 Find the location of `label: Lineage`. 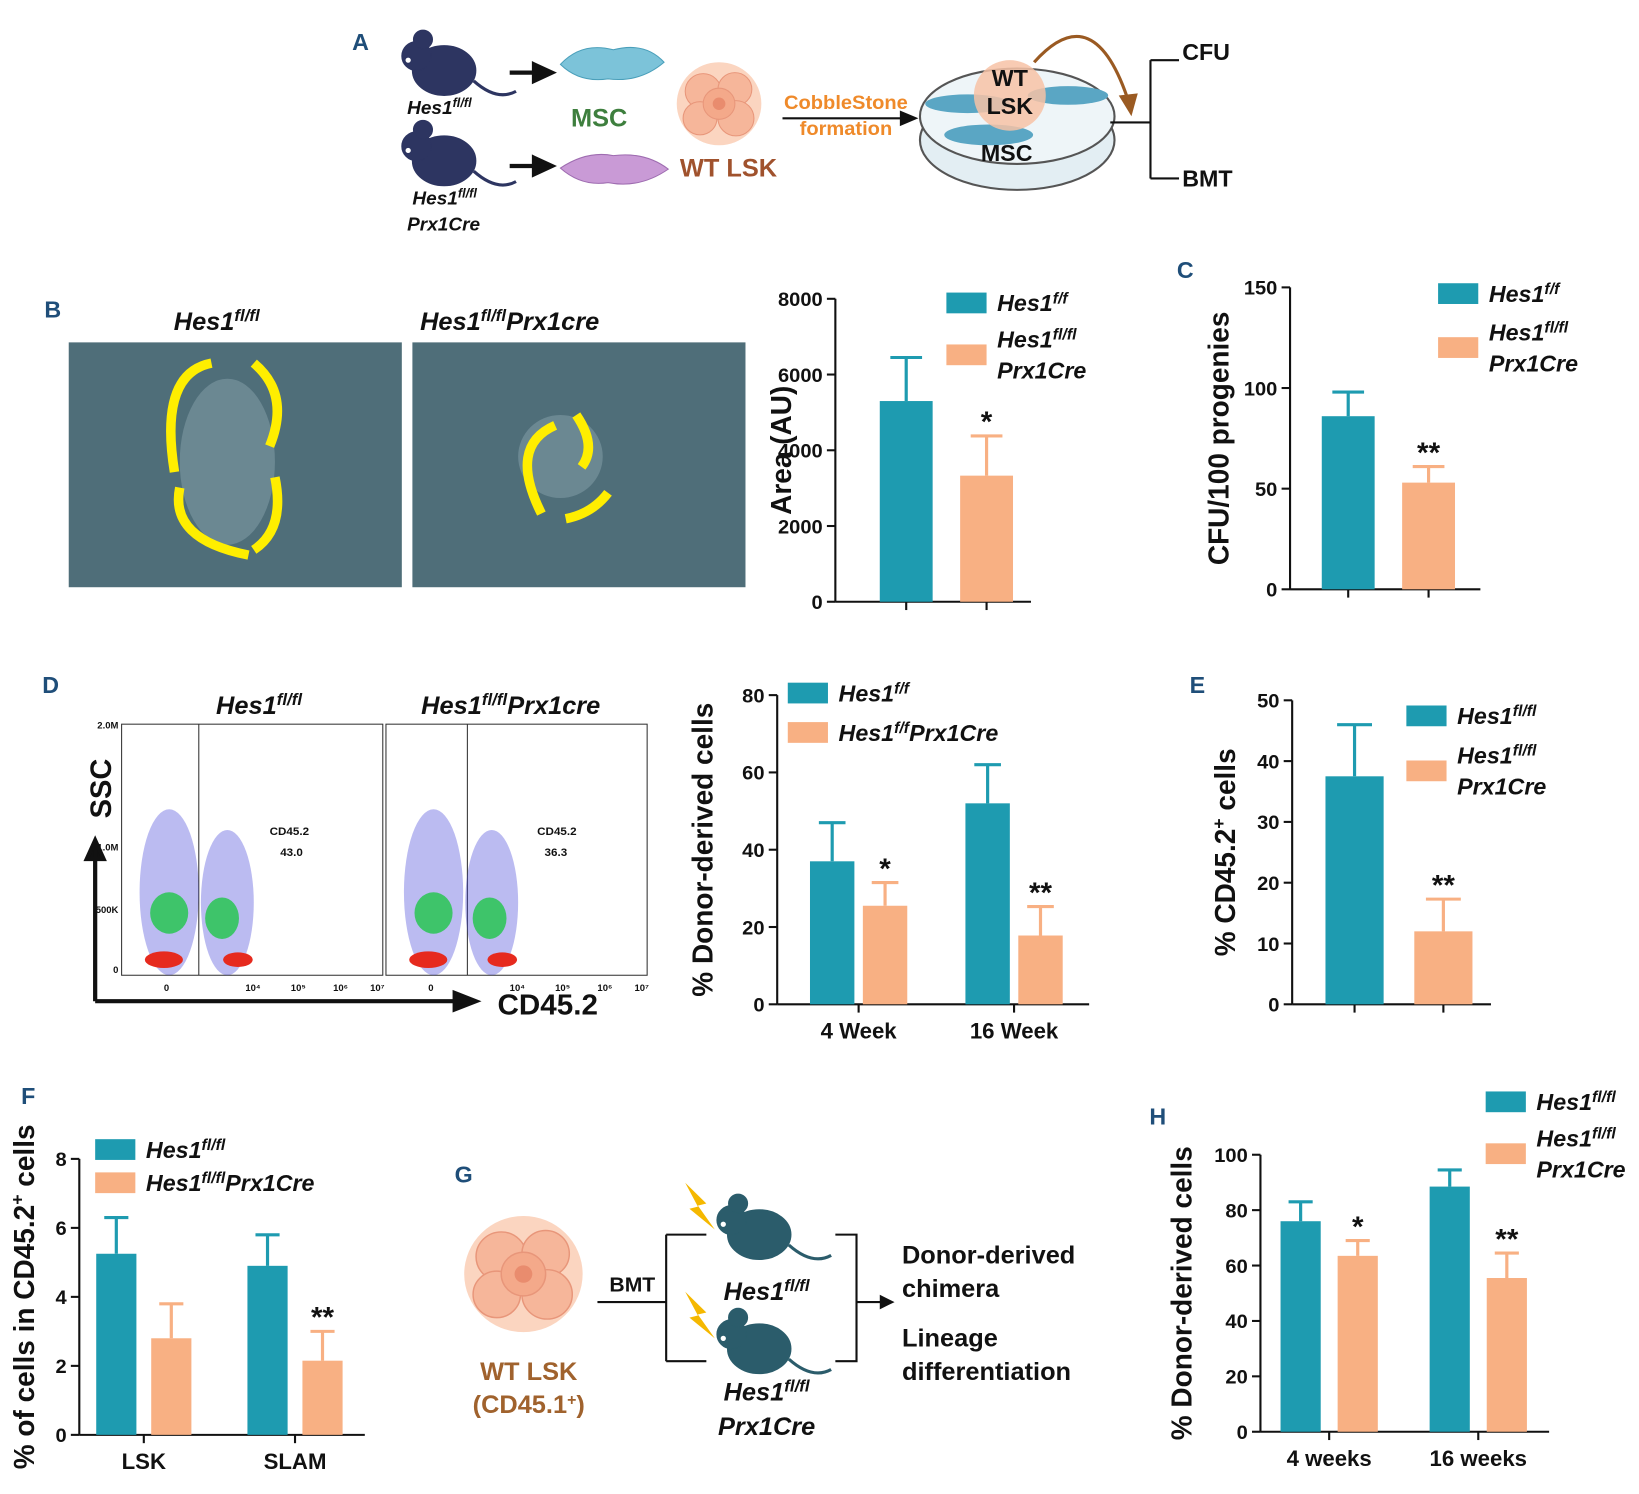

label: Lineage is located at coordinates (950, 1339).